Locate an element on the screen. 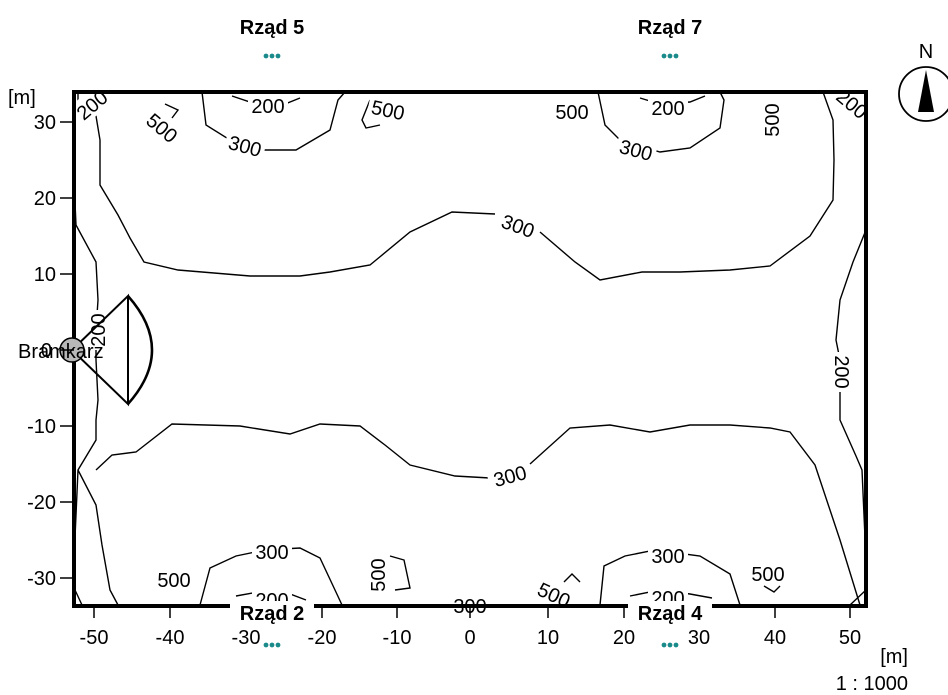  y-tick-label: 30 is located at coordinates (45, 123).